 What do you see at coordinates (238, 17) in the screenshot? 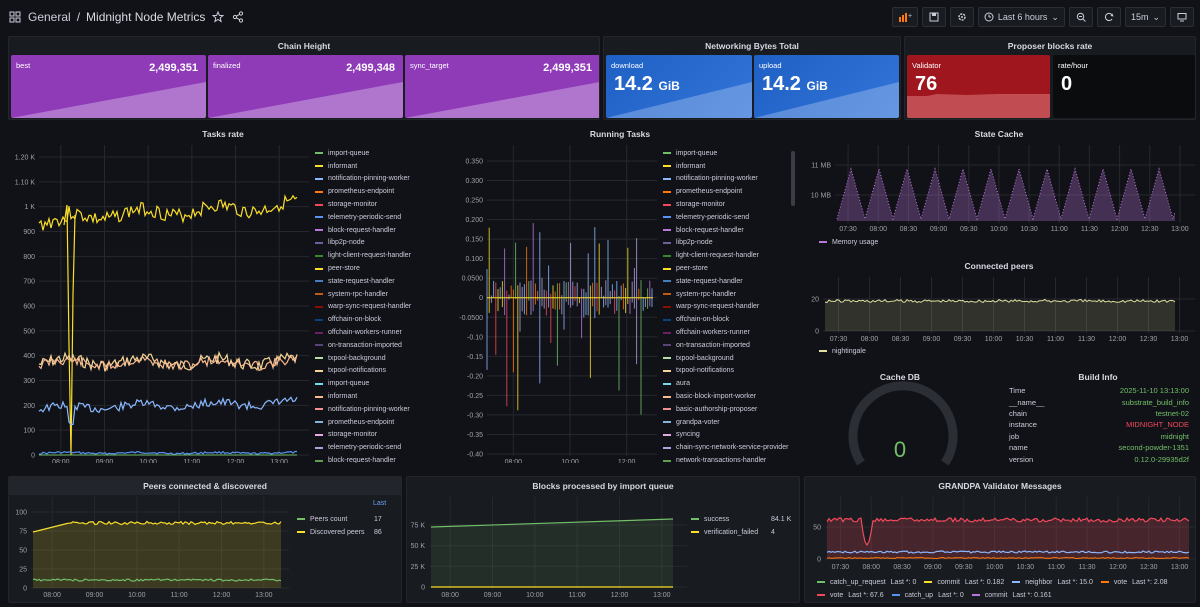
I see `share-icon` at bounding box center [238, 17].